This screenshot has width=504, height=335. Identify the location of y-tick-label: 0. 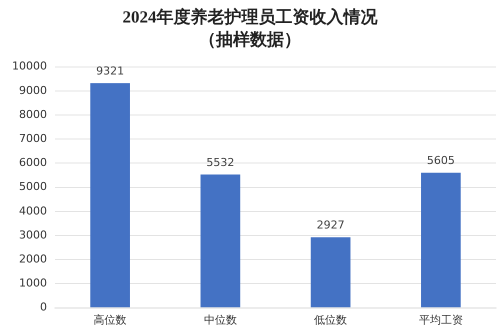
(43, 307).